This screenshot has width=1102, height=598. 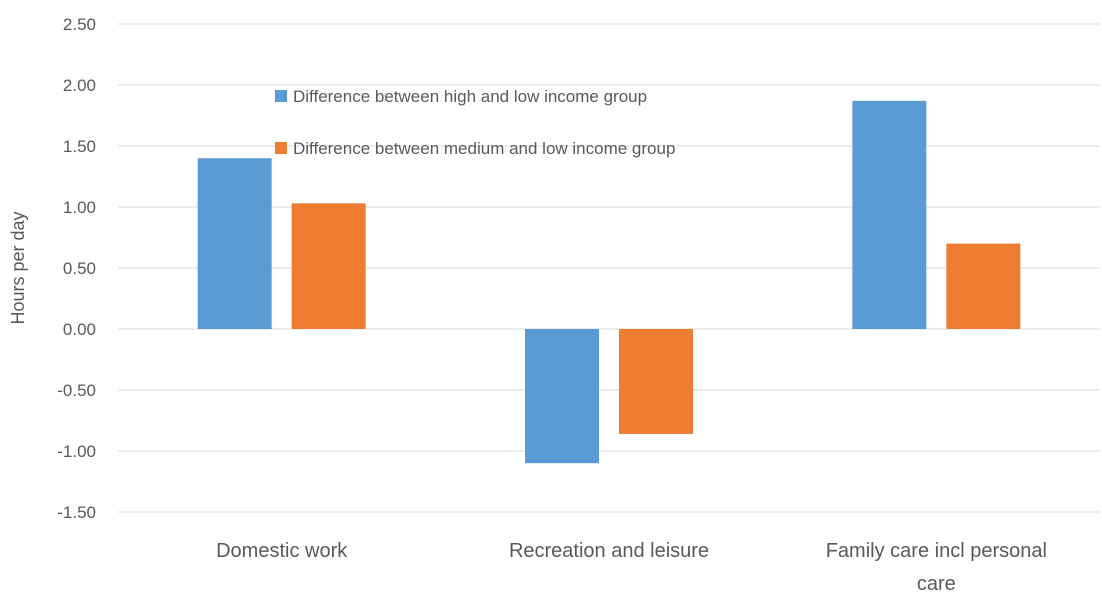 What do you see at coordinates (79, 268) in the screenshot?
I see `y-tick-label: 0.50` at bounding box center [79, 268].